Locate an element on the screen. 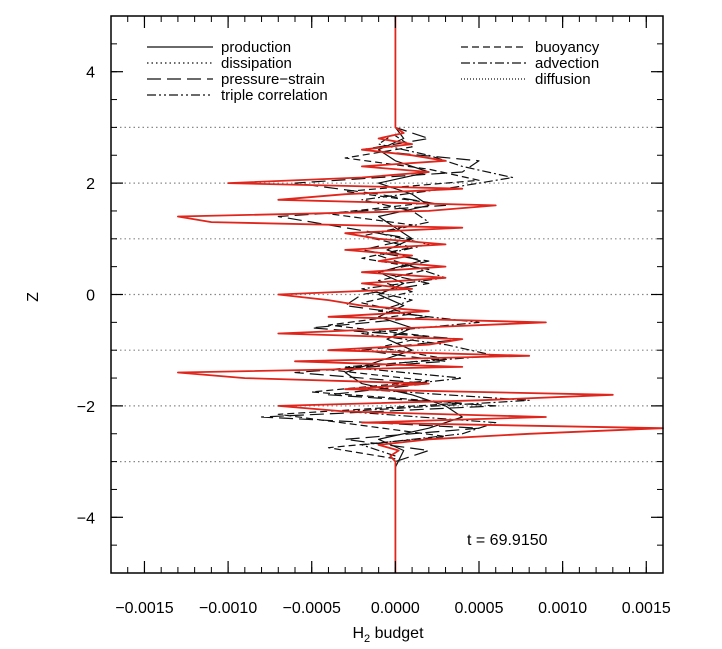 This screenshot has width=722, height=649. legend-item-label: production is located at coordinates (256, 47).